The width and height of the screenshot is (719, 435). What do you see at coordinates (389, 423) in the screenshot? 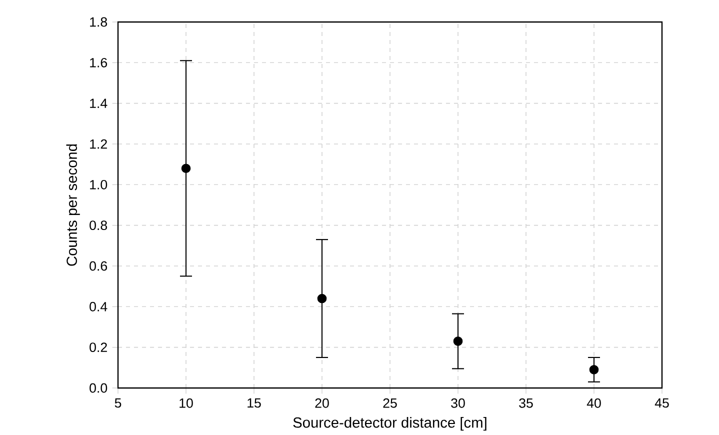
I see `x-axis-title: Source-detector distance [cm]` at bounding box center [389, 423].